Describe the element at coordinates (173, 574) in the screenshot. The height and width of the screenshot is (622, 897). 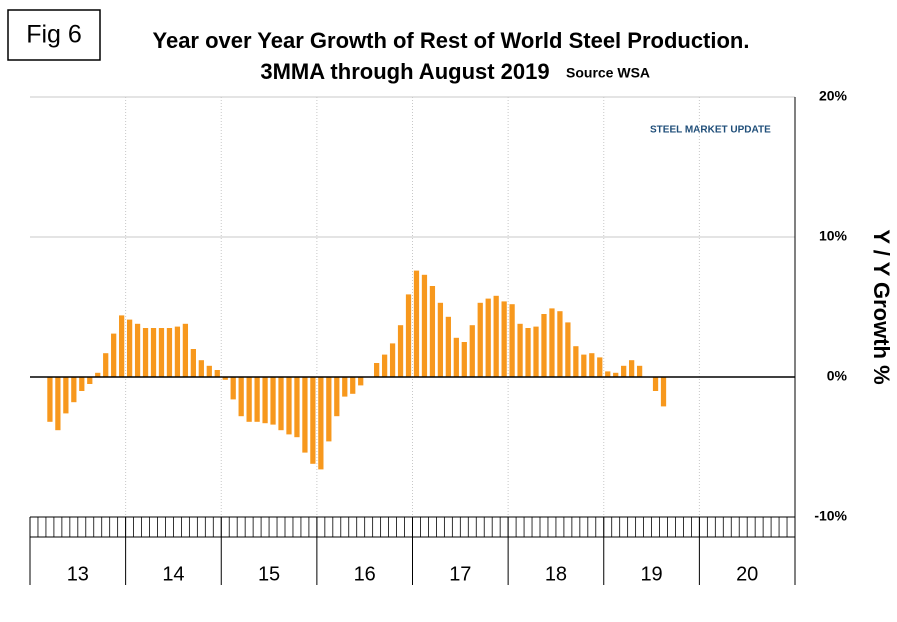
I see `x-tick-label: 14` at that location.